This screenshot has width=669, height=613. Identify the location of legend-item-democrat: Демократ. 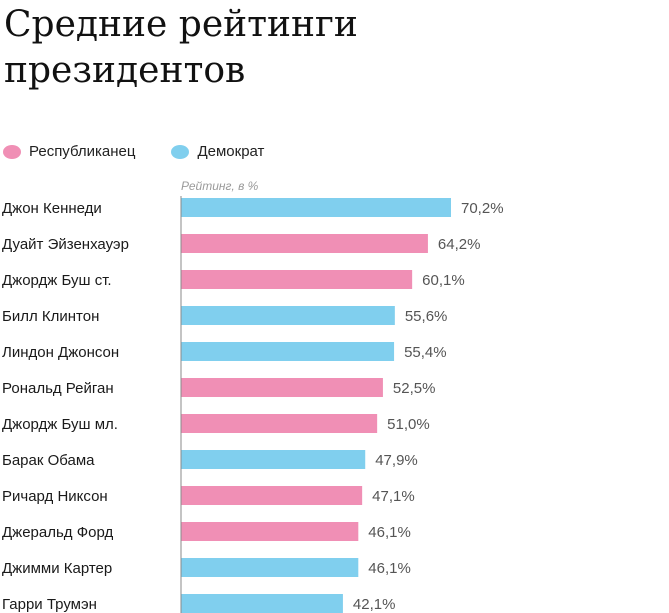
(217, 151).